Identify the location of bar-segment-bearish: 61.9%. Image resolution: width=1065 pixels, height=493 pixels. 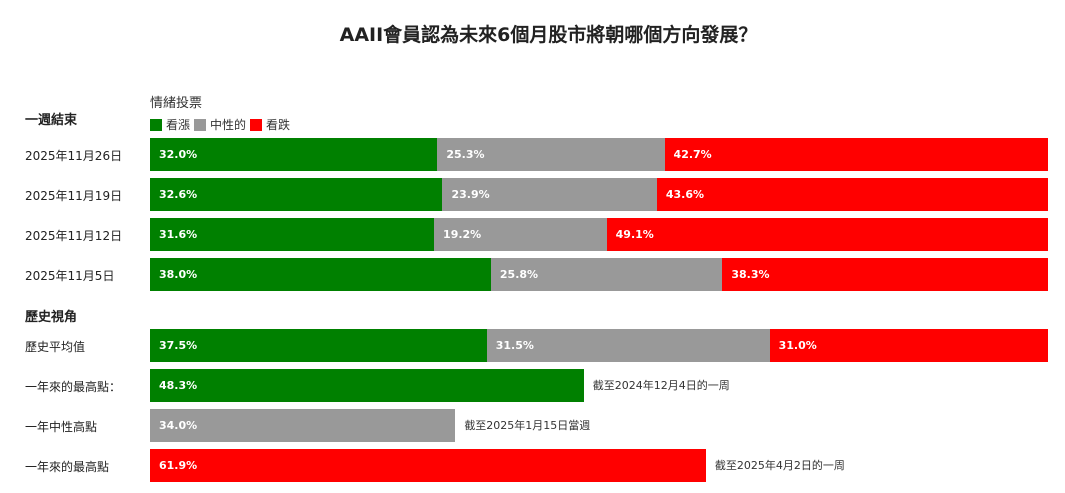
(428, 465).